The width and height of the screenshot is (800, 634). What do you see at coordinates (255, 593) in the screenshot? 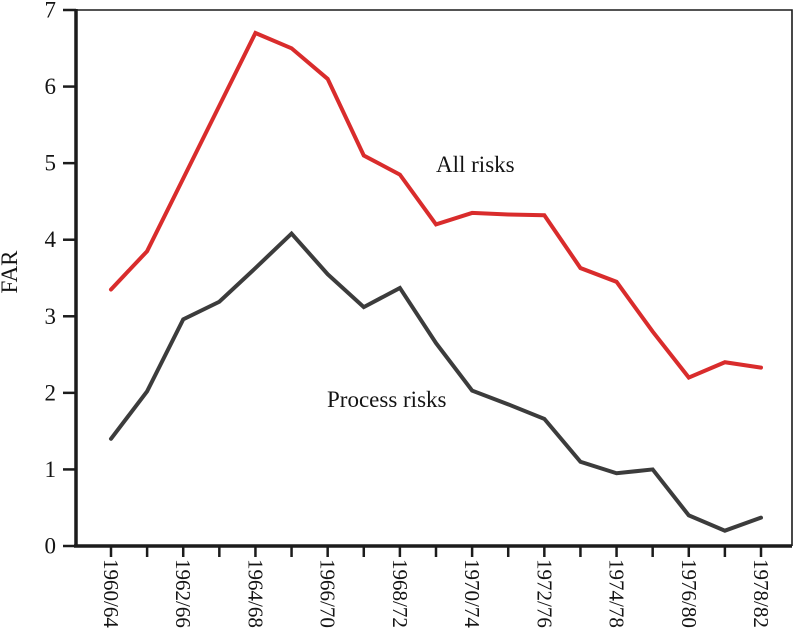
I see `x-tick-label: 1964/68` at bounding box center [255, 593].